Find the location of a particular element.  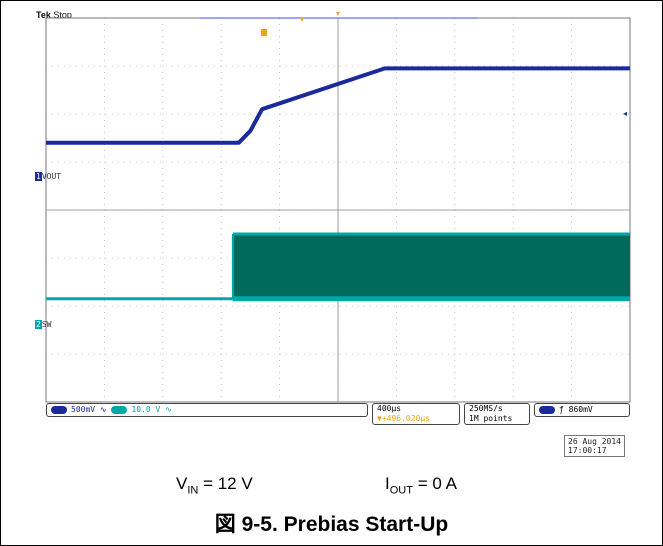

timebase: 400µs is located at coordinates (389, 408).